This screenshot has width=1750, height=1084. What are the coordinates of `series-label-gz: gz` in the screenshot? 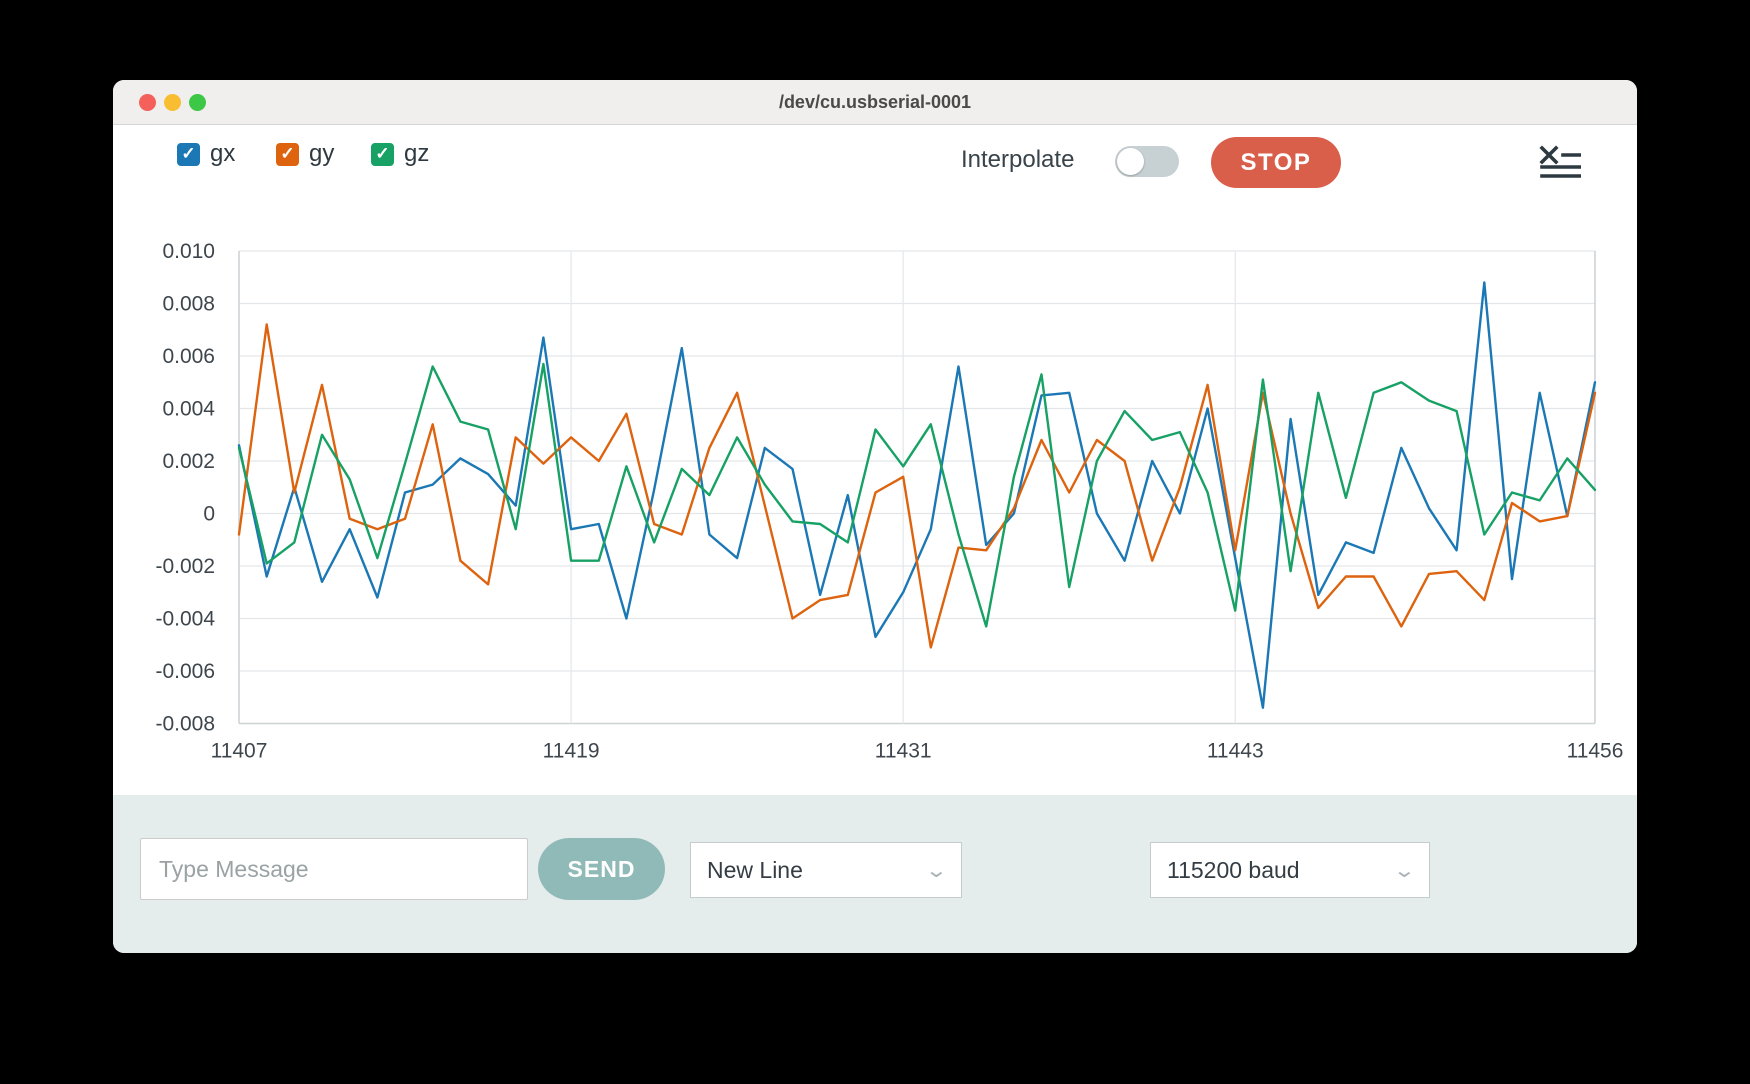 It's located at (417, 153).